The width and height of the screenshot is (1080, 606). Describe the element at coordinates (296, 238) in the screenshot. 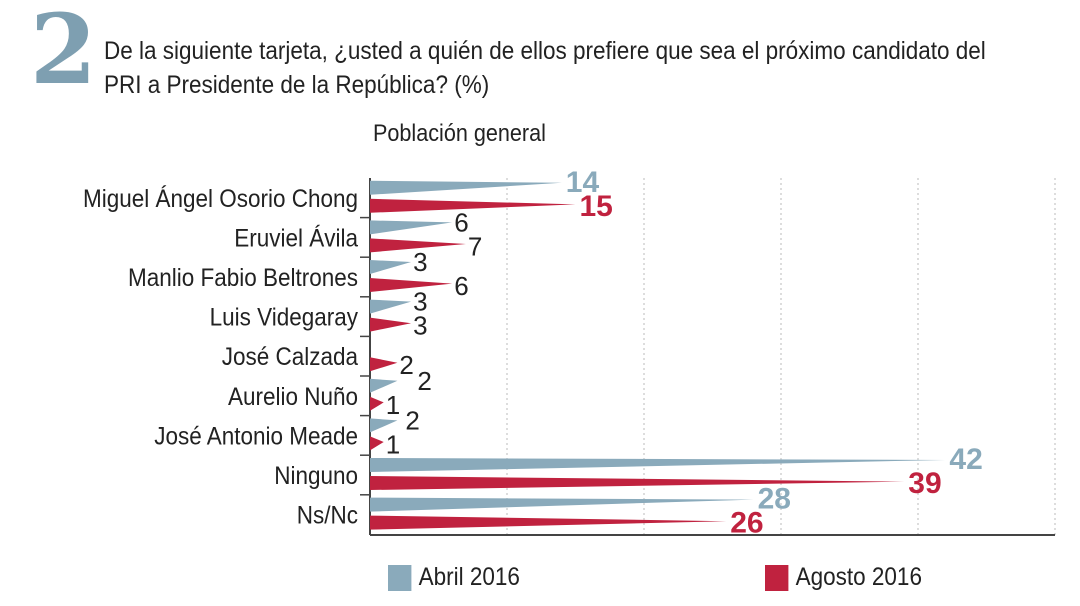

I see `category-label: Eruviel Ávila` at that location.